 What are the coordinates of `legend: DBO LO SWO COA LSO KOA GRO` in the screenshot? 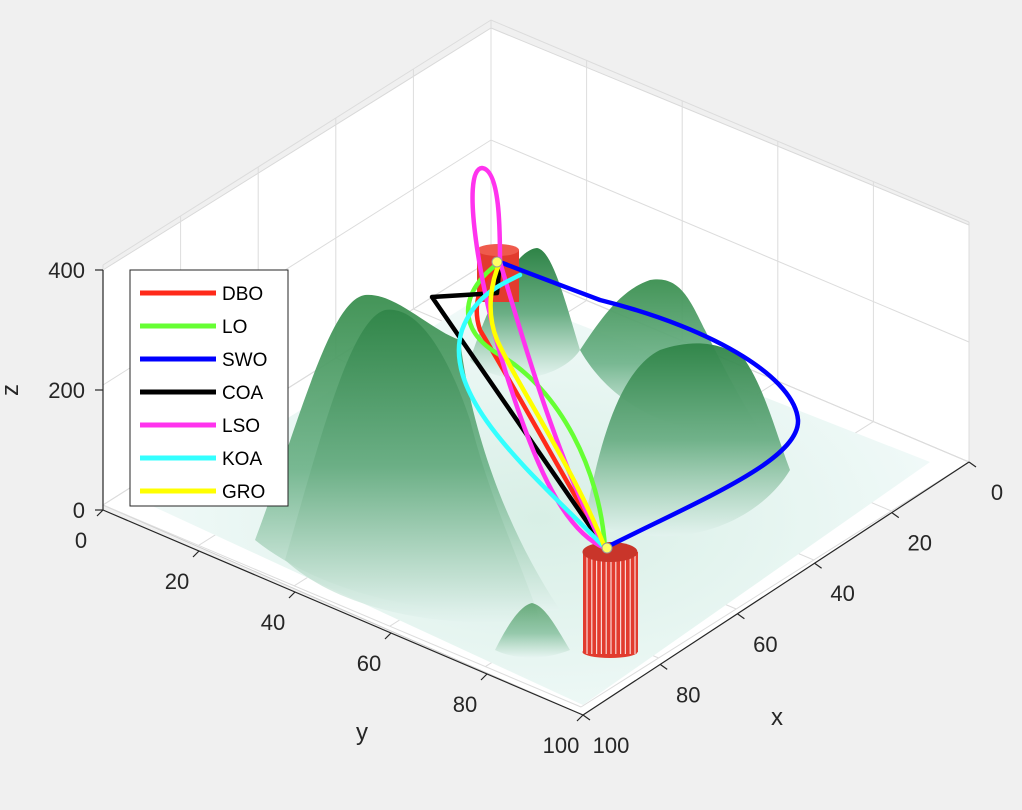 It's located at (209, 388).